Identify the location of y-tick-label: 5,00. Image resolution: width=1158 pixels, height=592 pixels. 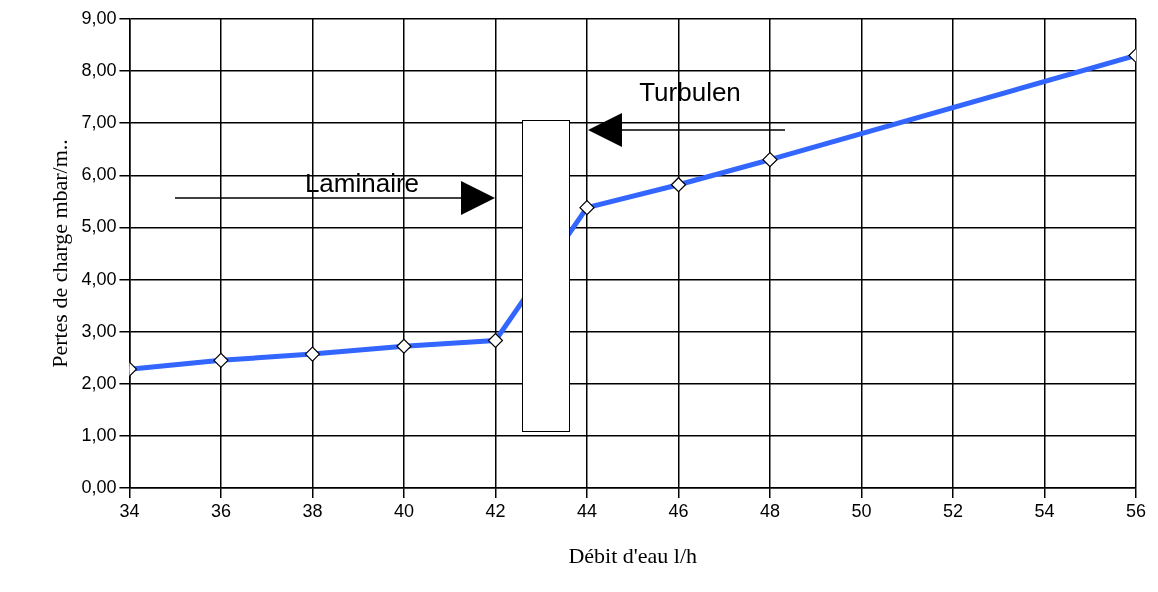
(99, 226).